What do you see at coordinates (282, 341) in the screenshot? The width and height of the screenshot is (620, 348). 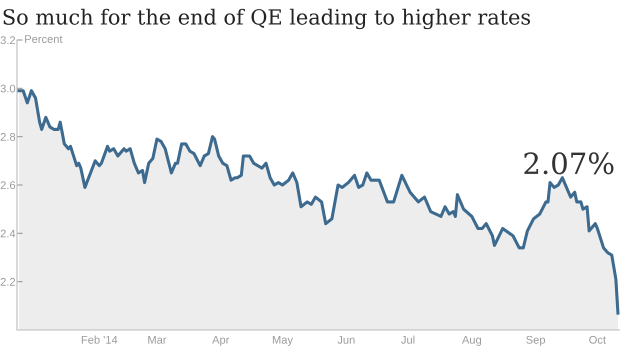 I see `x-tick-label: May` at bounding box center [282, 341].